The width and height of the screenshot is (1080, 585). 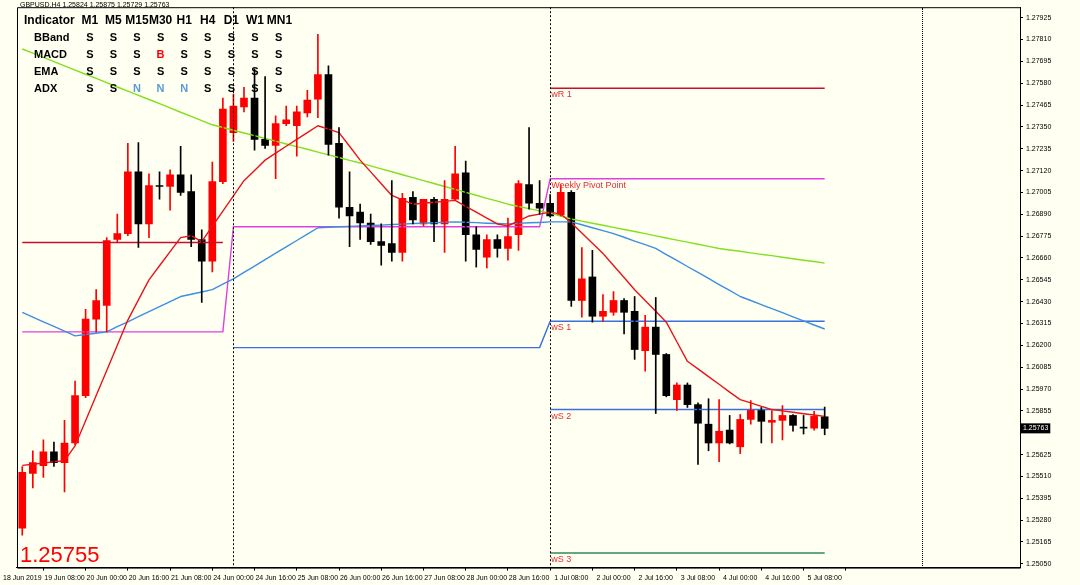 What do you see at coordinates (254, 20) in the screenshot?
I see `category-label: W1` at bounding box center [254, 20].